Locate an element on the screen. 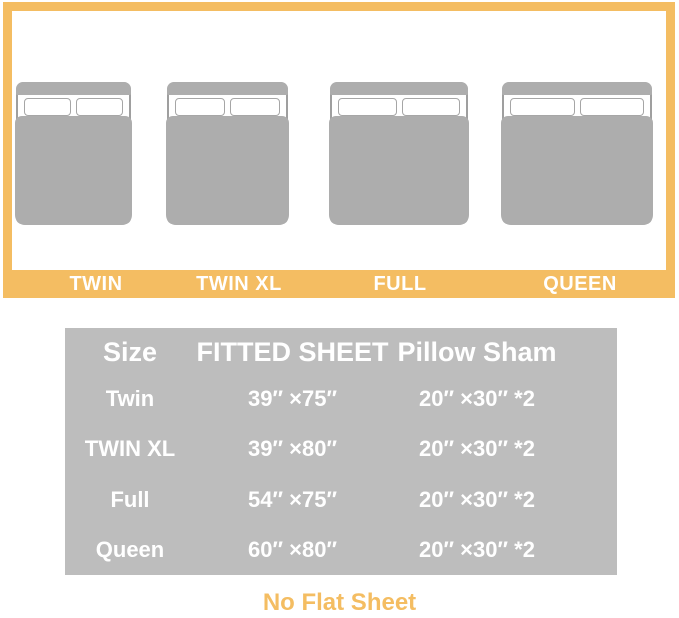 This screenshot has width=679, height=618. bed-illustration-full is located at coordinates (399, 153).